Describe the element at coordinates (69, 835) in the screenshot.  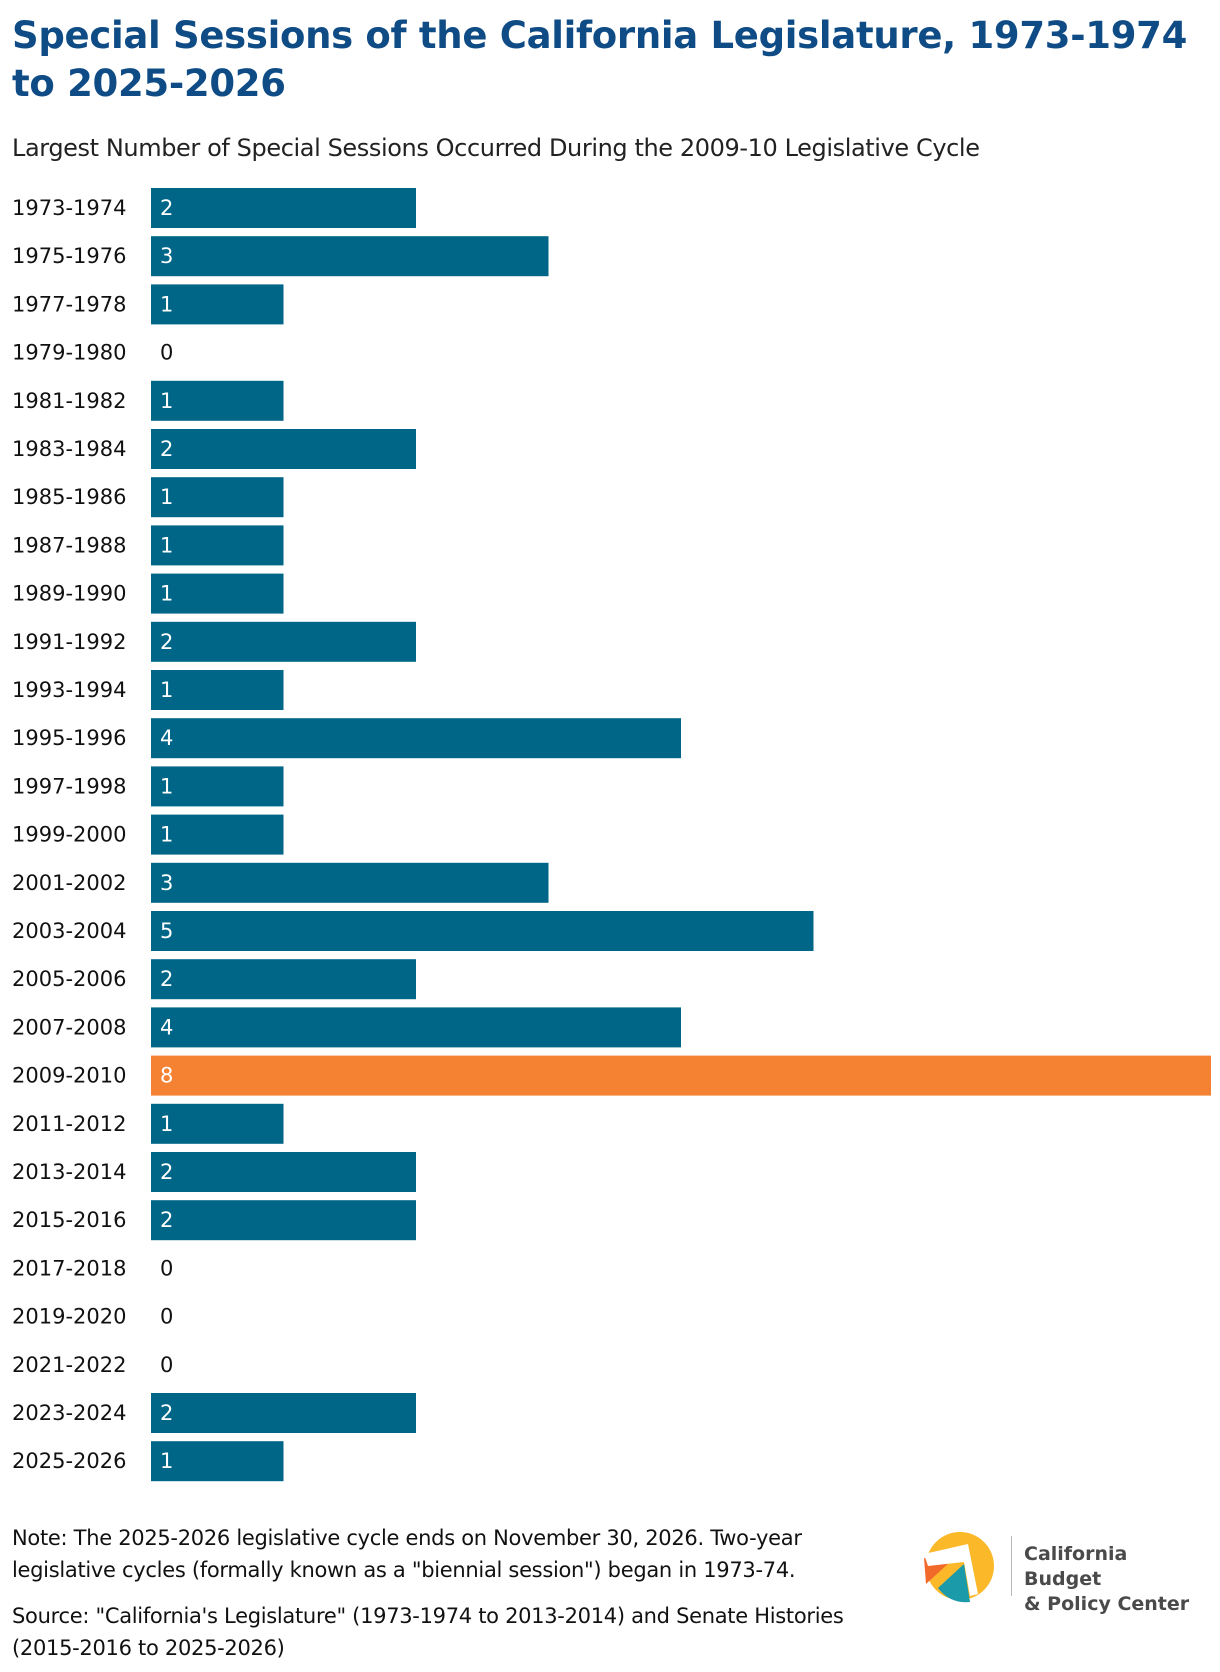
I see `category-label: 1999-2000` at that location.